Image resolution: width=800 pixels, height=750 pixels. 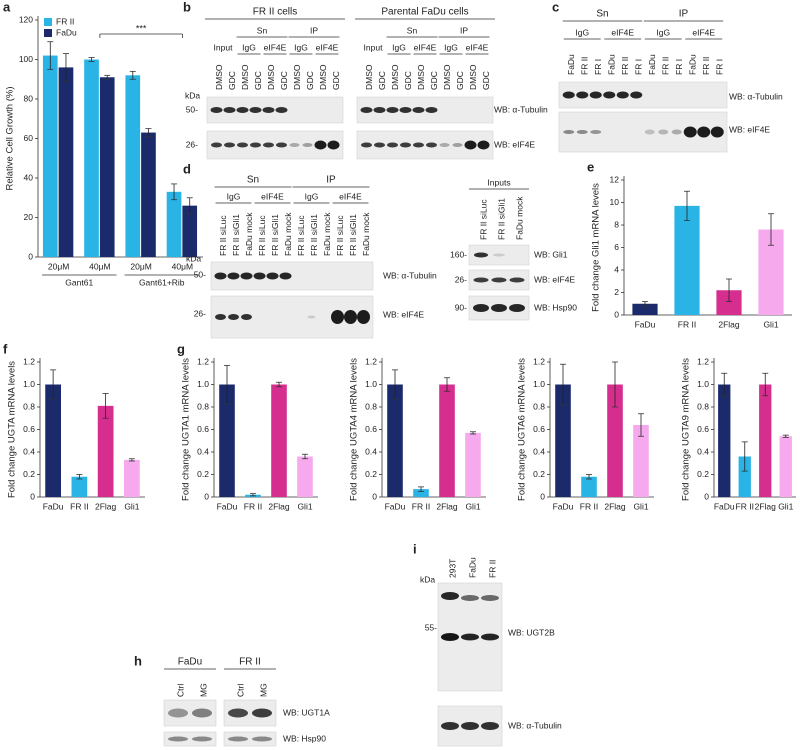 What do you see at coordinates (26, 59) in the screenshot?
I see `y-tick-label: 100` at bounding box center [26, 59].